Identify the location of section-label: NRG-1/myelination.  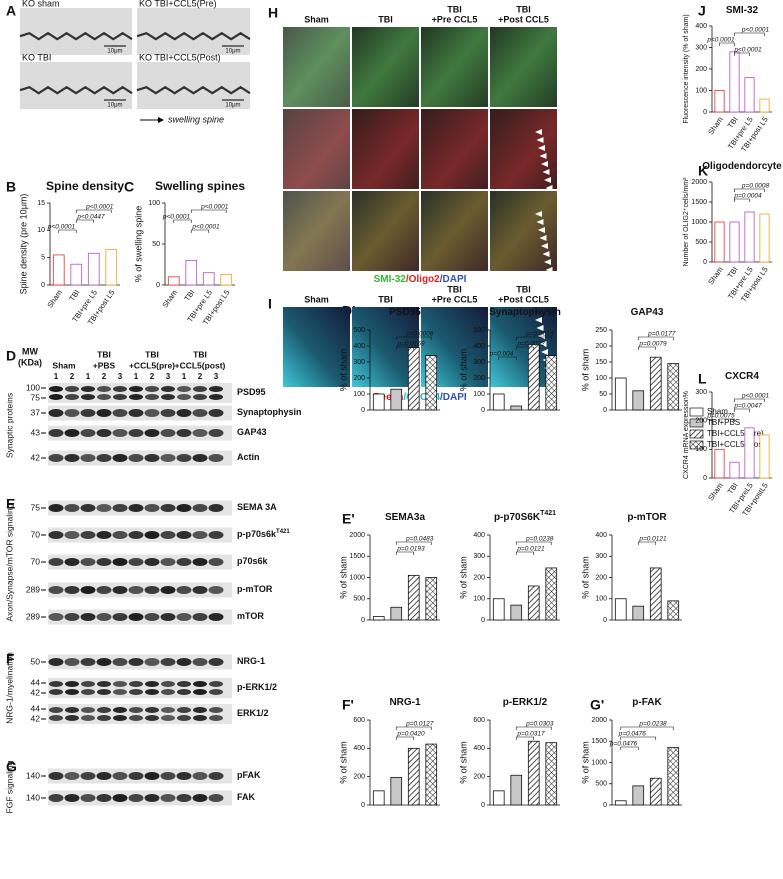
(9, 688).